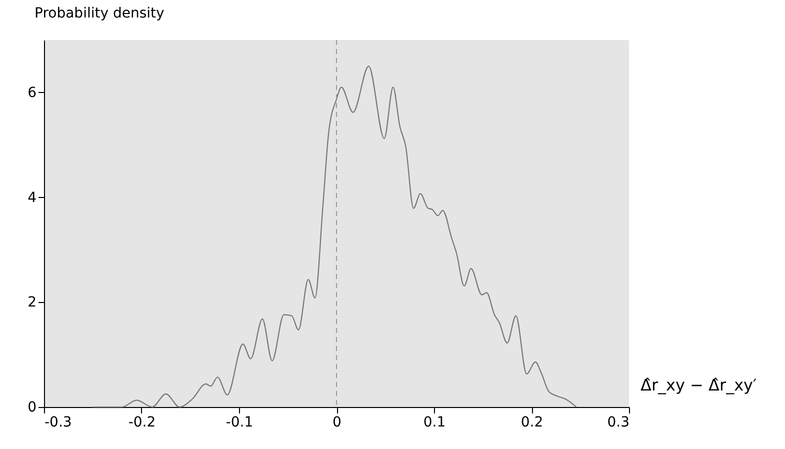 This screenshot has width=785, height=449. Describe the element at coordinates (618, 422) in the screenshot. I see `x-tick-label: 0.3` at that location.